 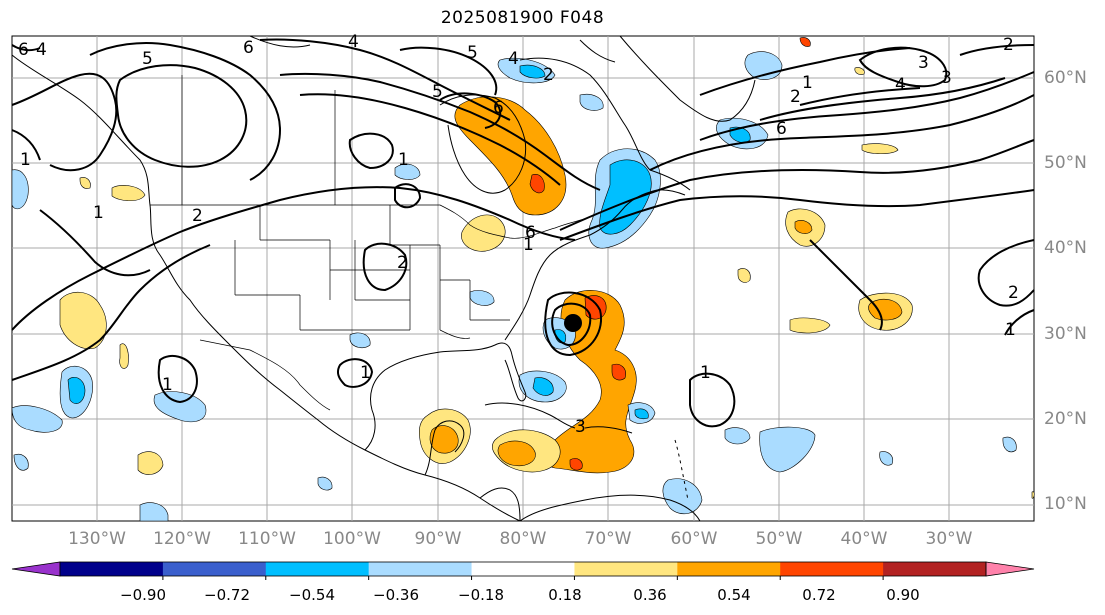 I want to click on lon-label: 100°W, so click(x=352, y=539).